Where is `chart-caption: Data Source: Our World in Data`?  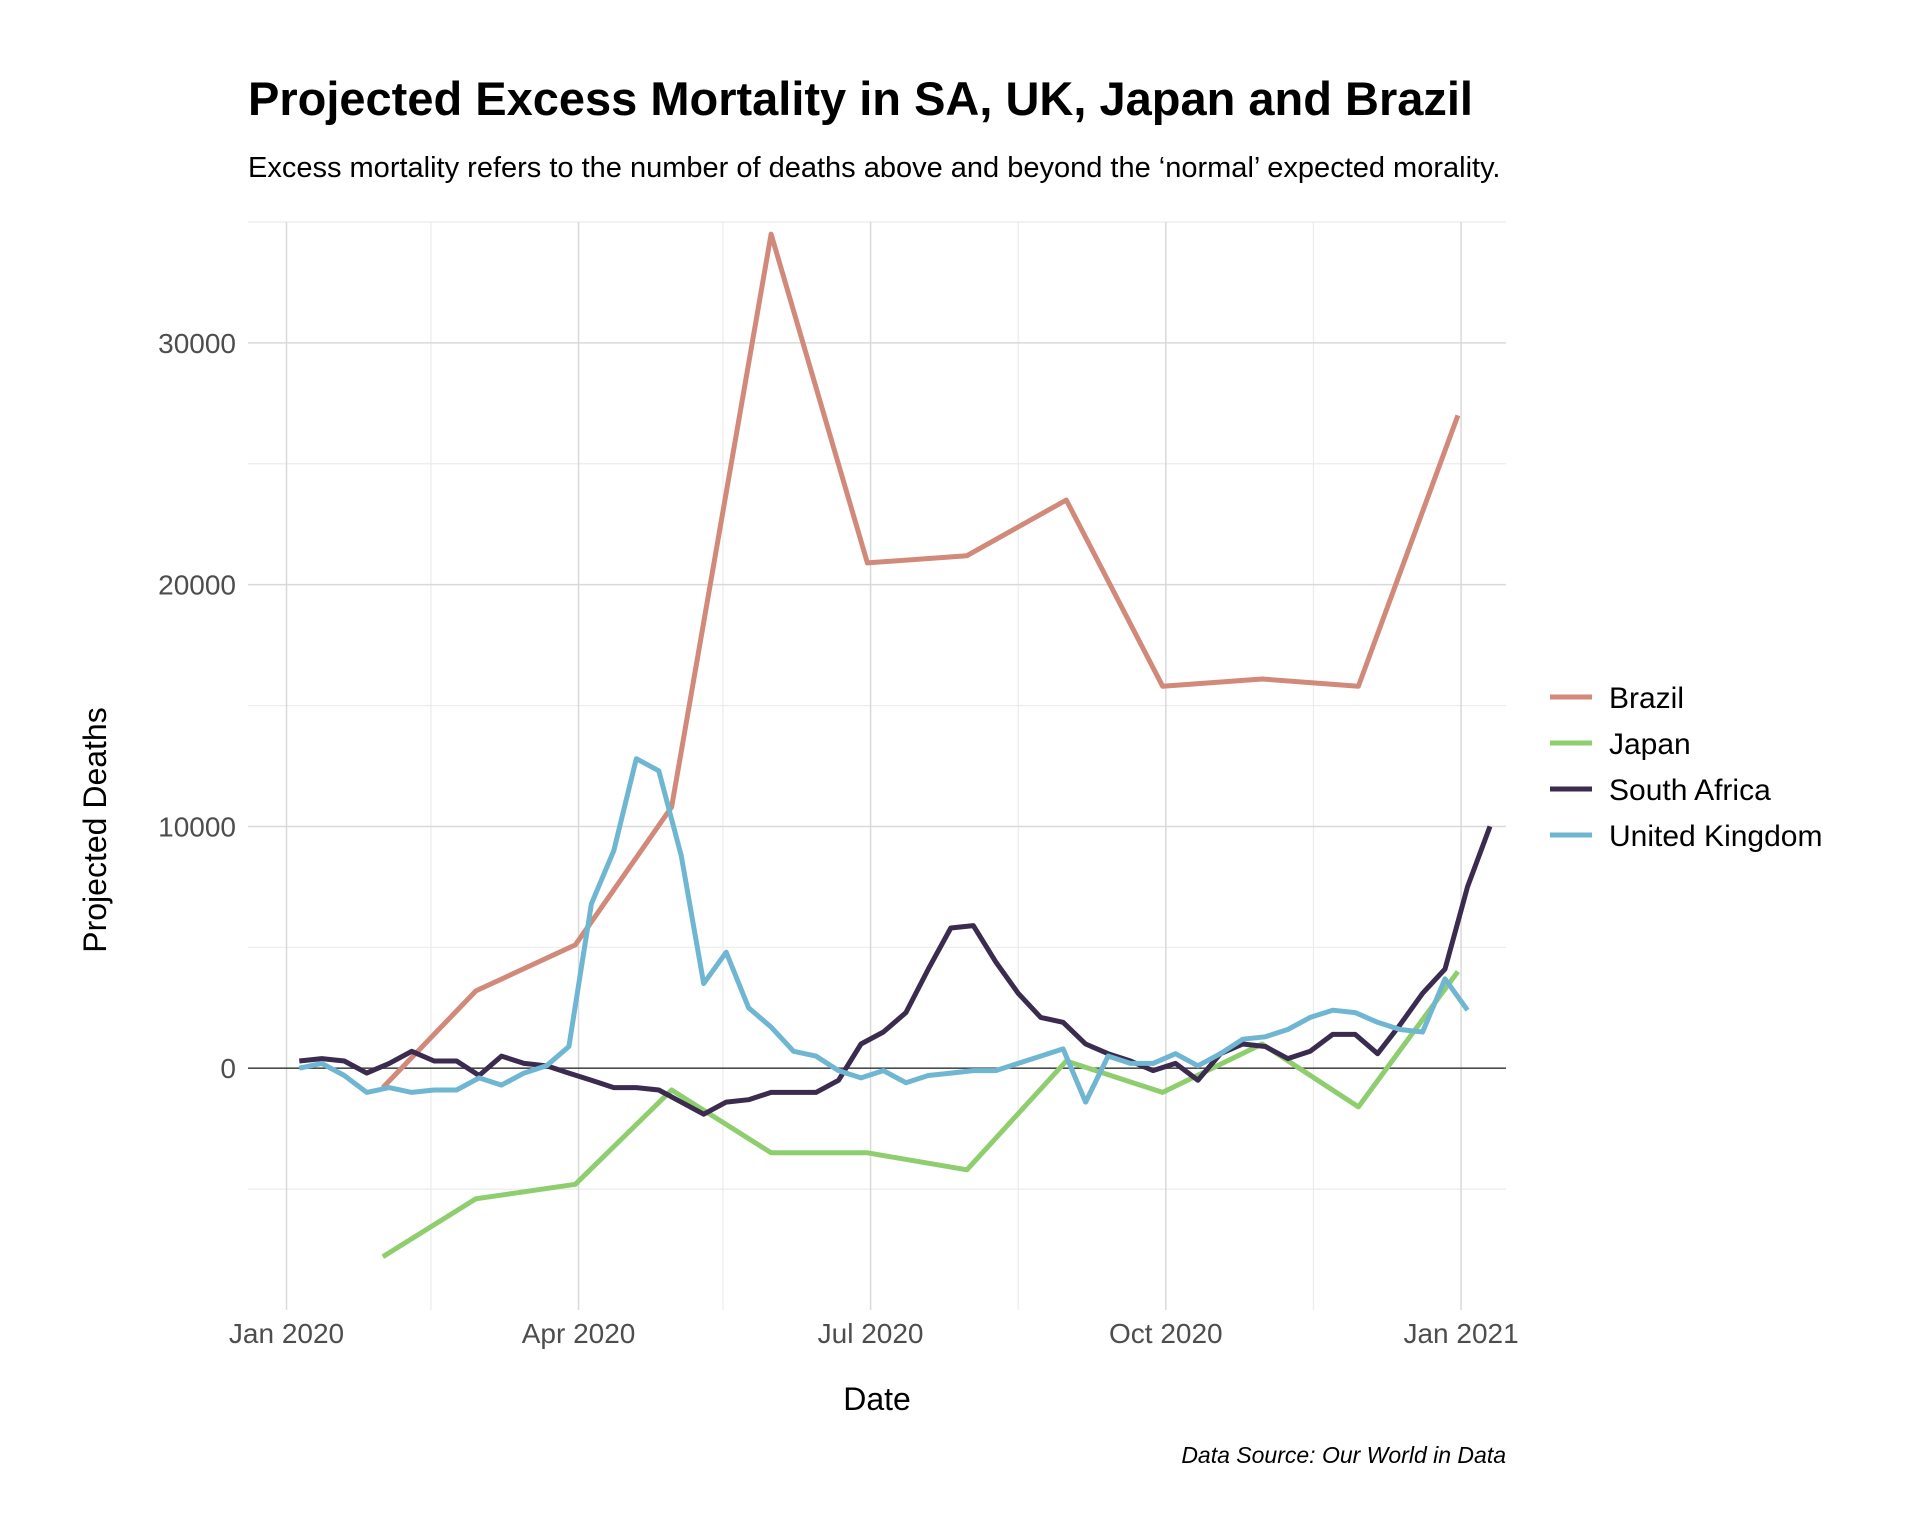 chart-caption: Data Source: Our World in Data is located at coordinates (1343, 1455).